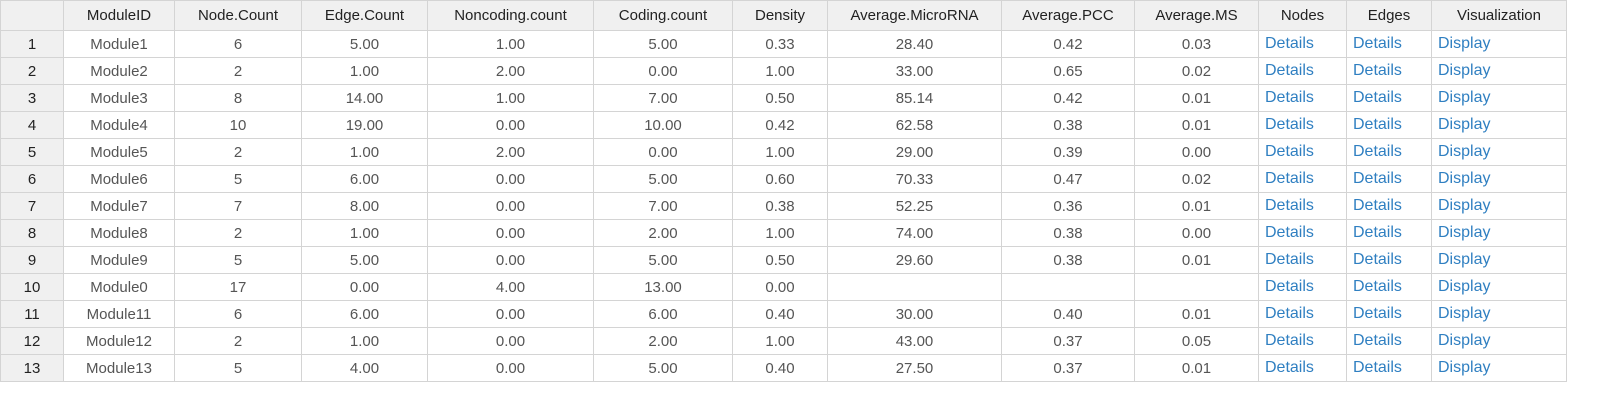 The height and width of the screenshot is (405, 1600). I want to click on coding-count-cell: 0.00, so click(663, 152).